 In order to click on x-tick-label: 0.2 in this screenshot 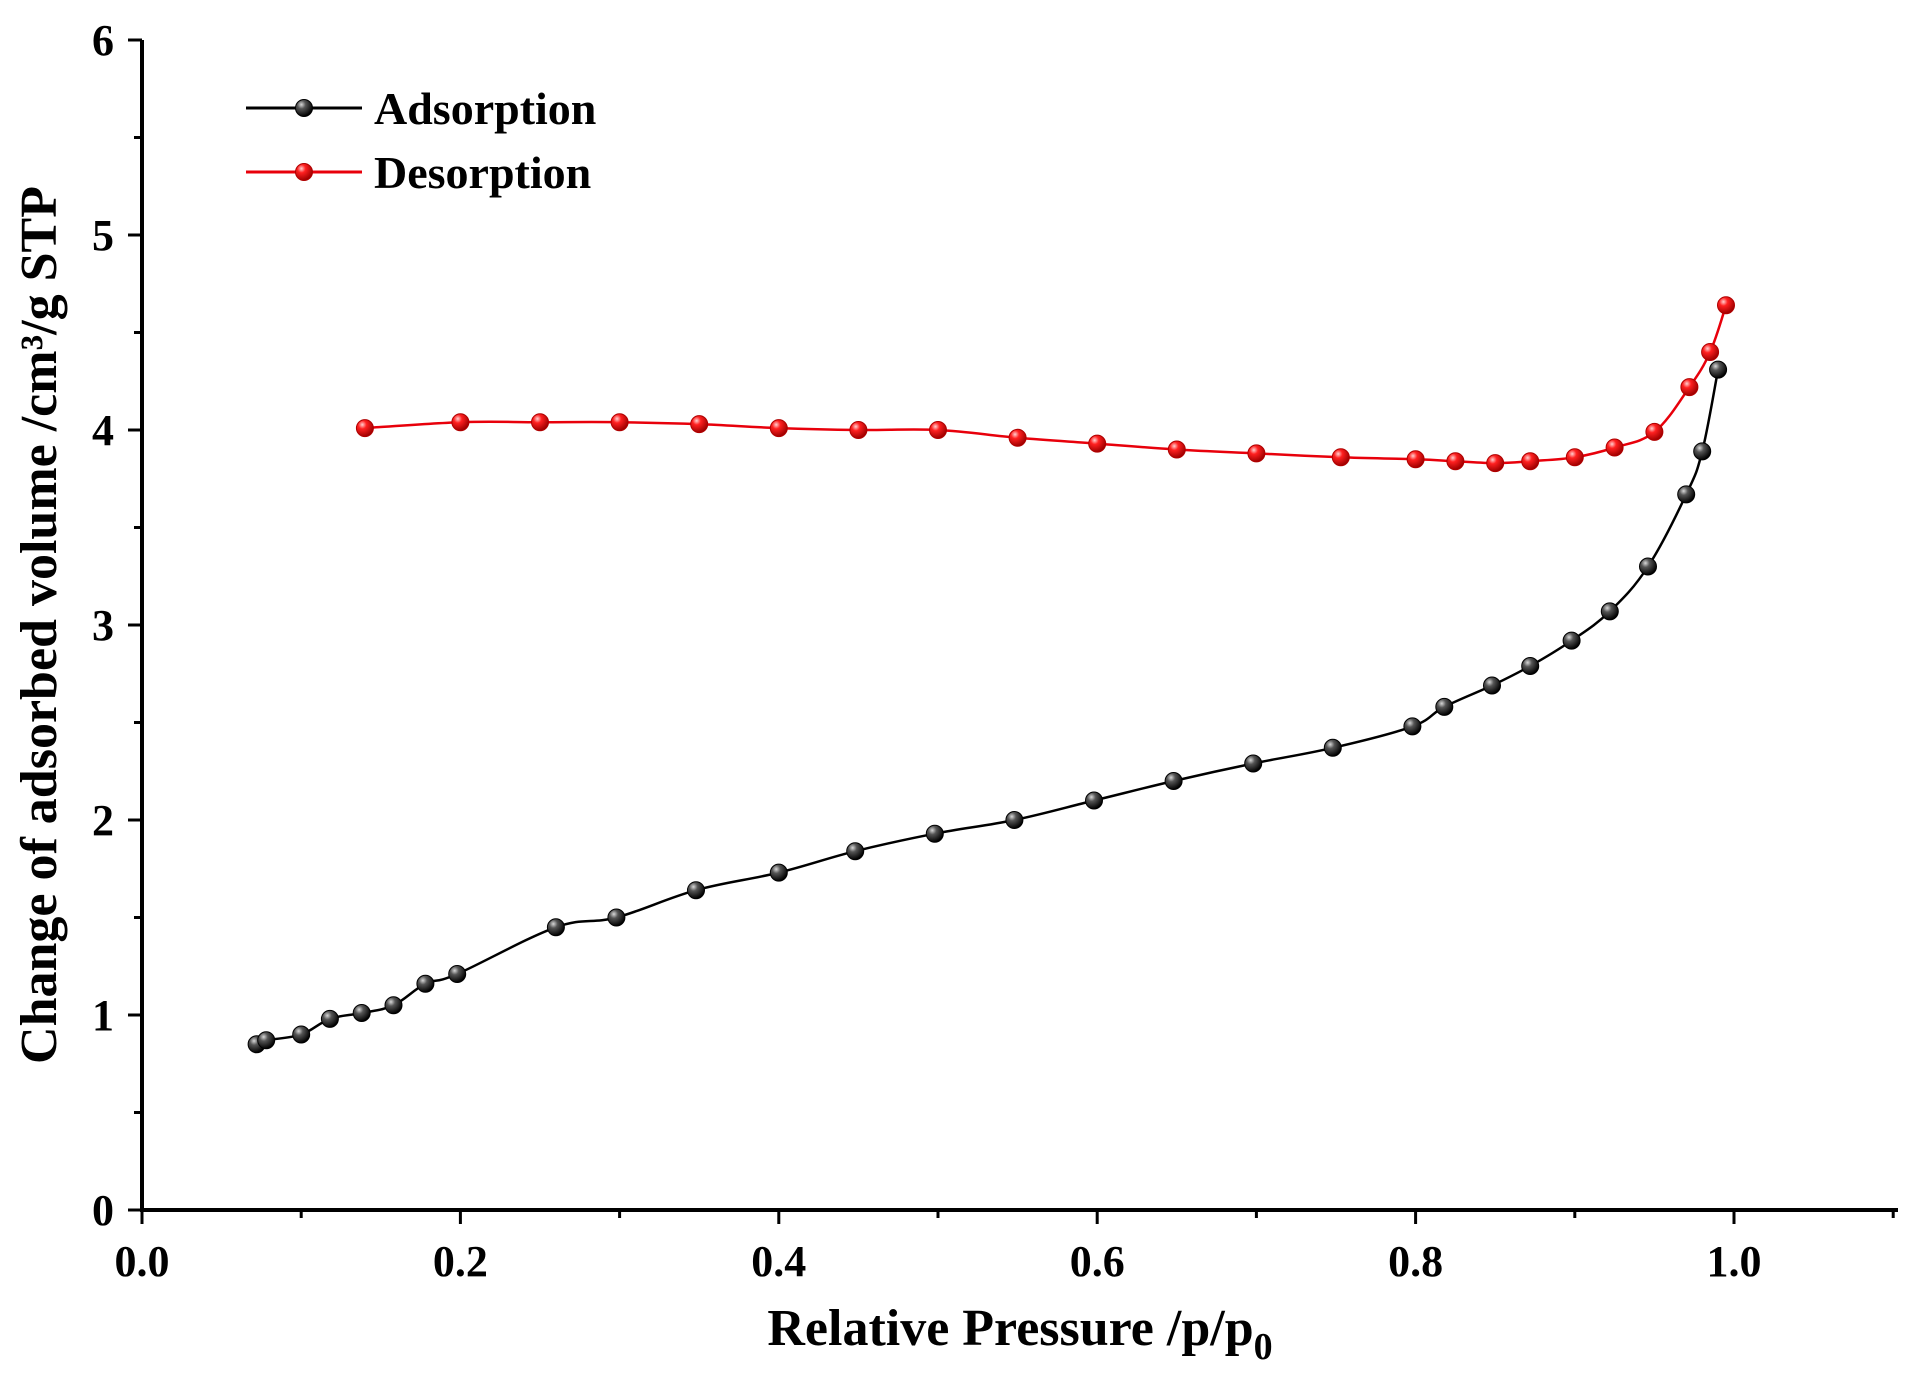, I will do `click(460, 1261)`.